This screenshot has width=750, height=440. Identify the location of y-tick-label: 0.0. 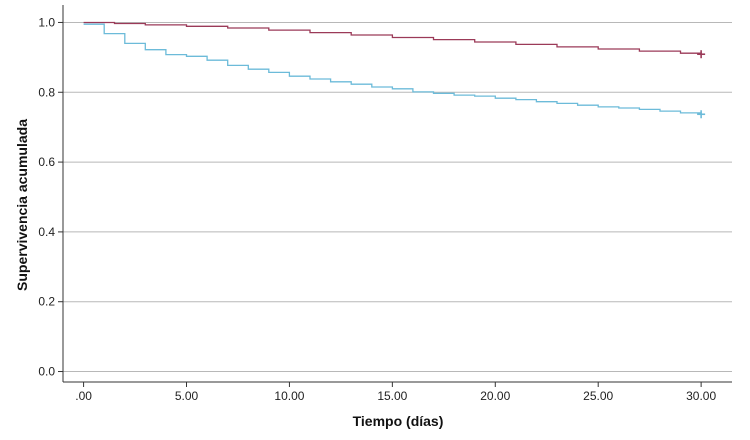
(46, 372).